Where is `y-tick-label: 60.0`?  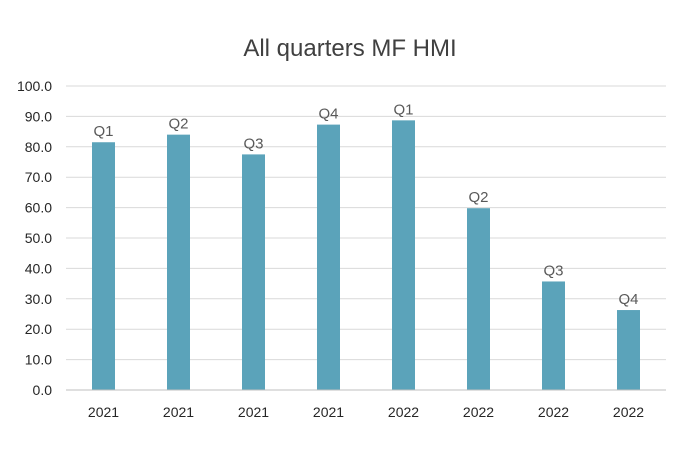 y-tick-label: 60.0 is located at coordinates (38, 208).